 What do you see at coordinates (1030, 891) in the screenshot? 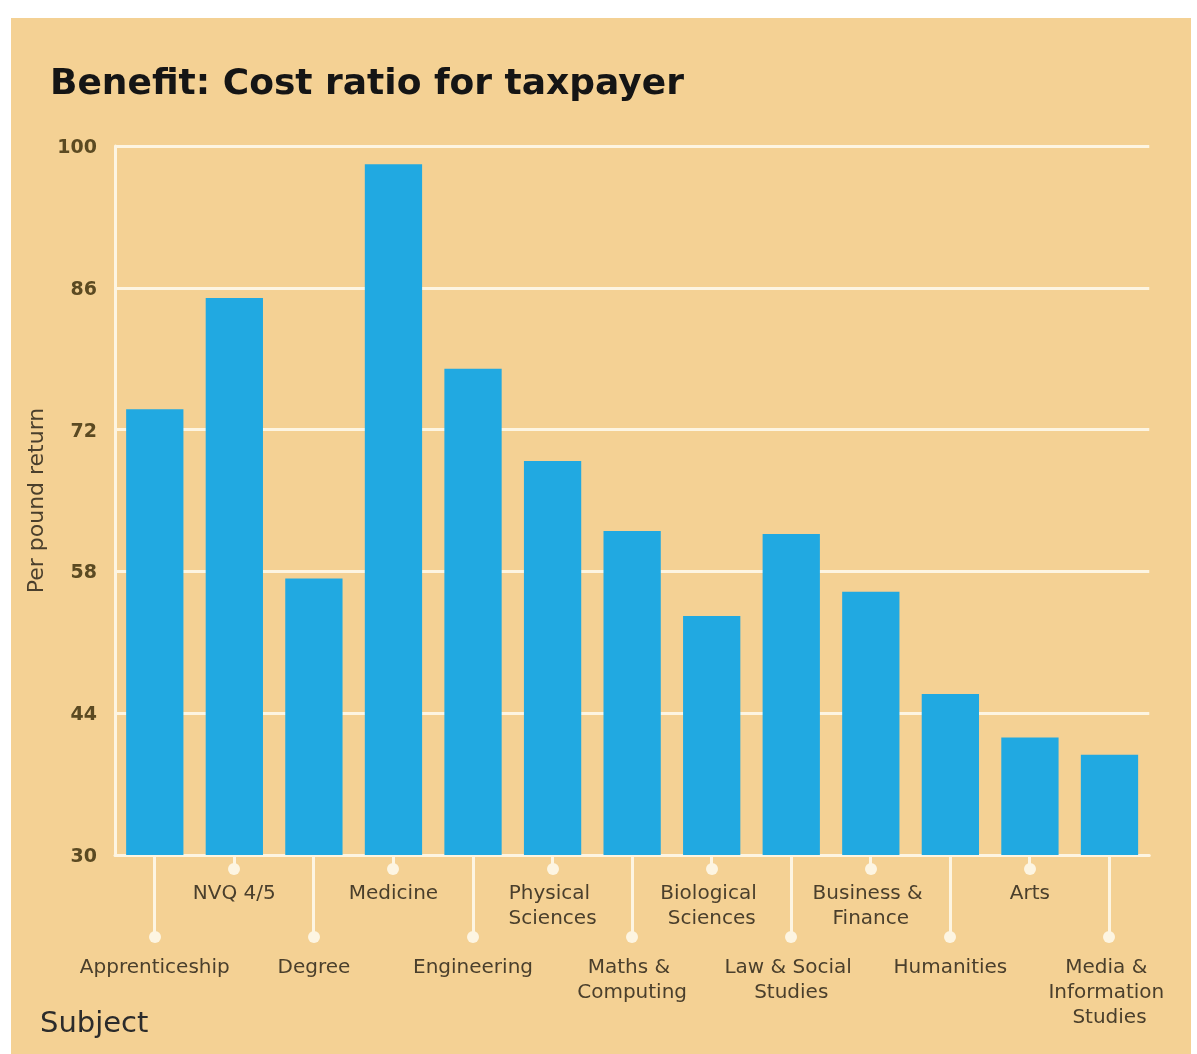
I see `x-tick-label: Arts` at bounding box center [1030, 891].